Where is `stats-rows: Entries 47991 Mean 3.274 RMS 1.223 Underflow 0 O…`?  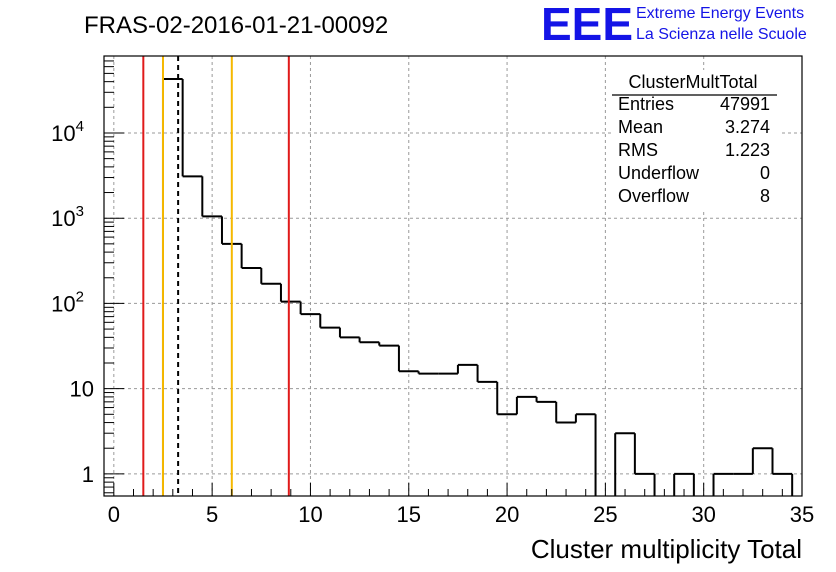
stats-rows: Entries 47991 Mean 3.274 RMS 1.223 Underflow 0 O… is located at coordinates (694, 150).